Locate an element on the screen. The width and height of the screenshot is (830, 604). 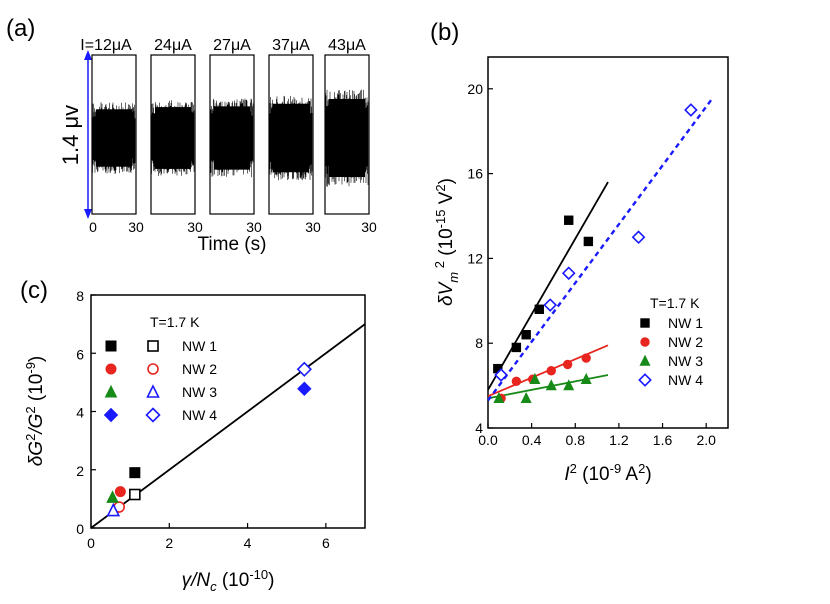
trace-current-label: 37μA is located at coordinates (291, 45).